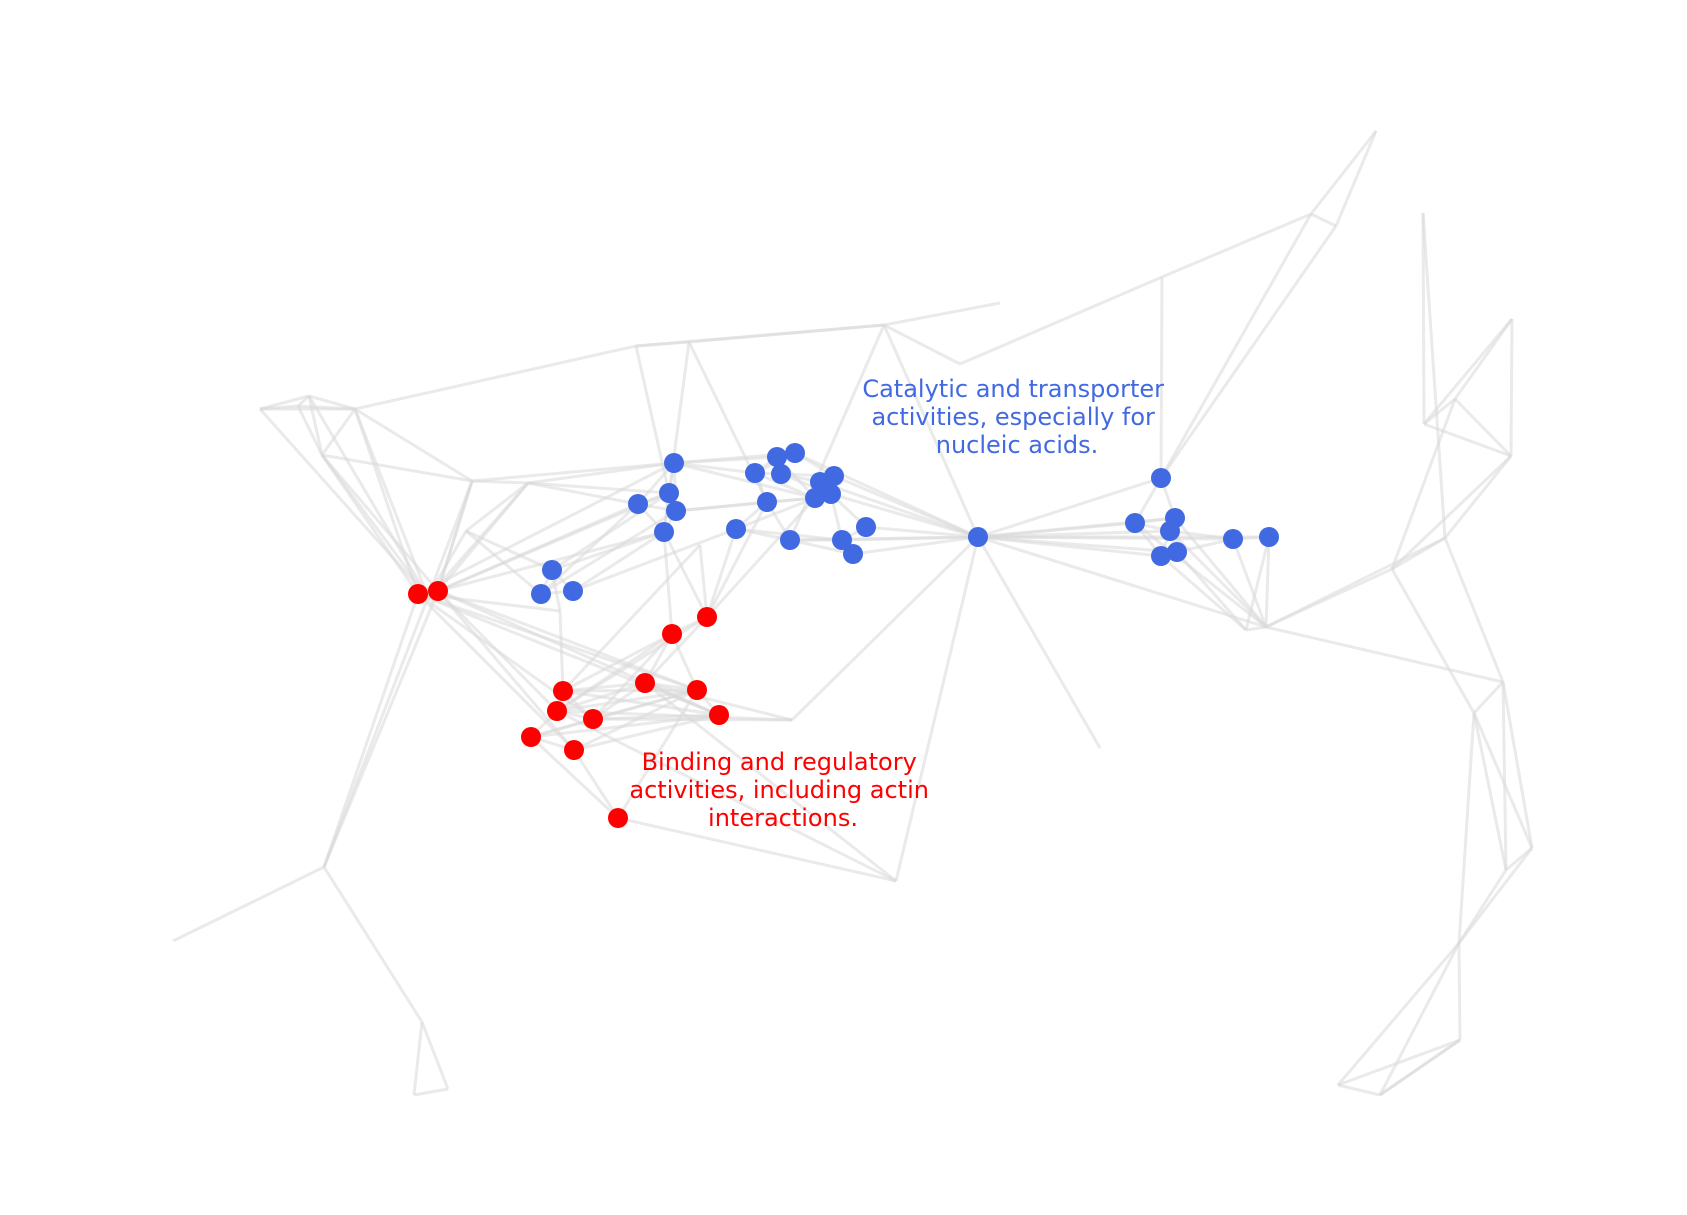  Describe the element at coordinates (1013, 417) in the screenshot. I see `cluster-label-catalytic-line-2: activities, especially for` at that location.